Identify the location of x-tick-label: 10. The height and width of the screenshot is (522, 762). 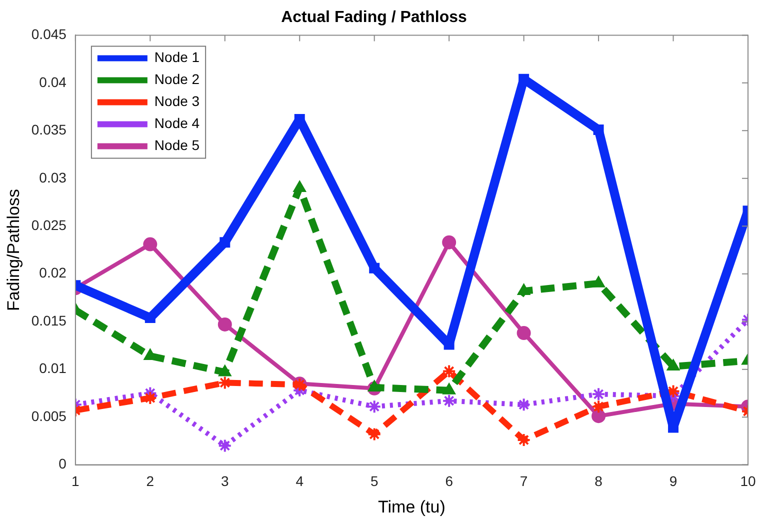
(748, 481).